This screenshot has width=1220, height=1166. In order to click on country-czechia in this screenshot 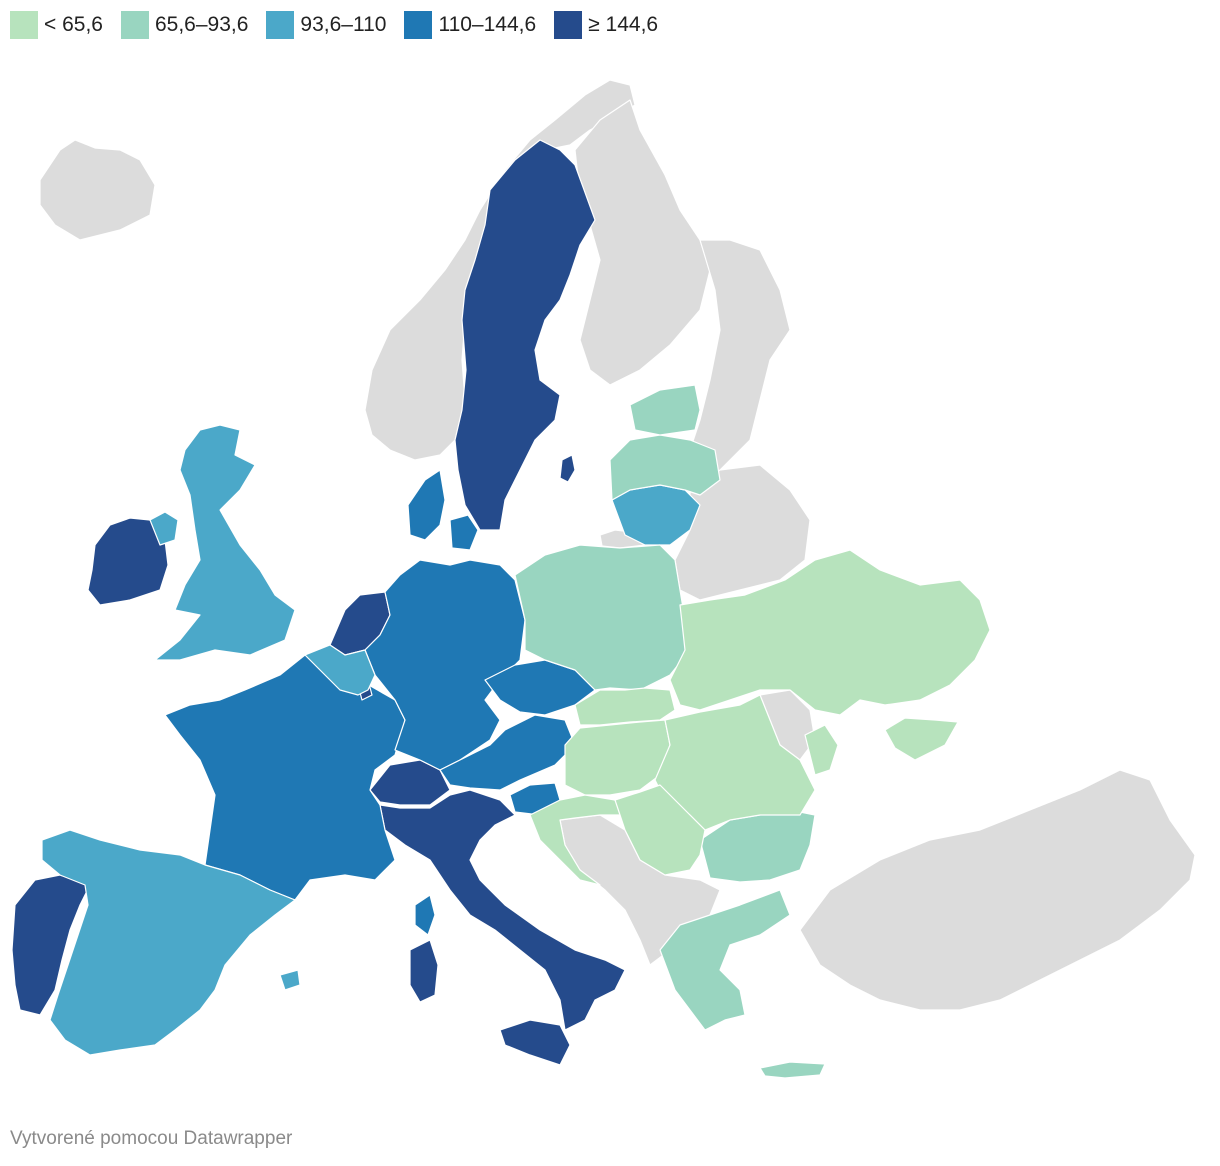, I will do `click(540, 687)`.